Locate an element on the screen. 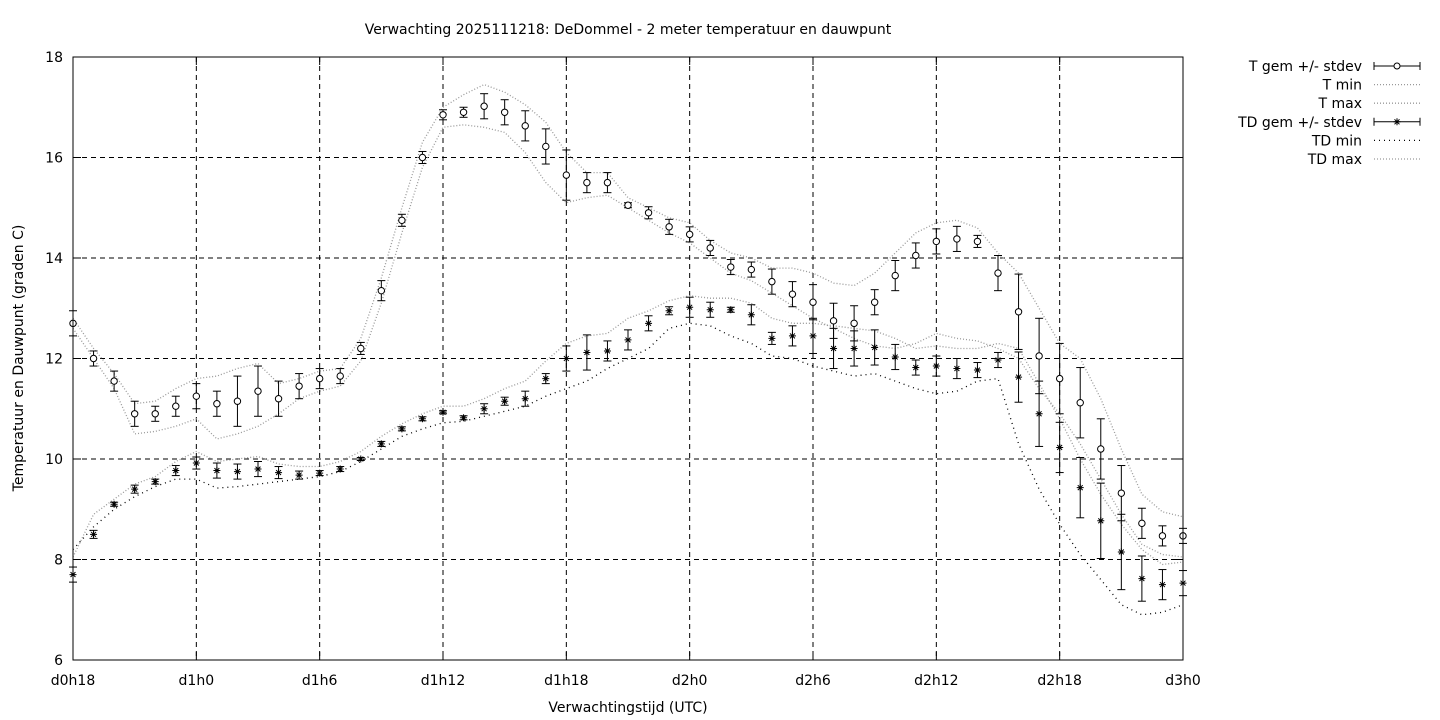  y-tick-label: 14 is located at coordinates (54, 259).